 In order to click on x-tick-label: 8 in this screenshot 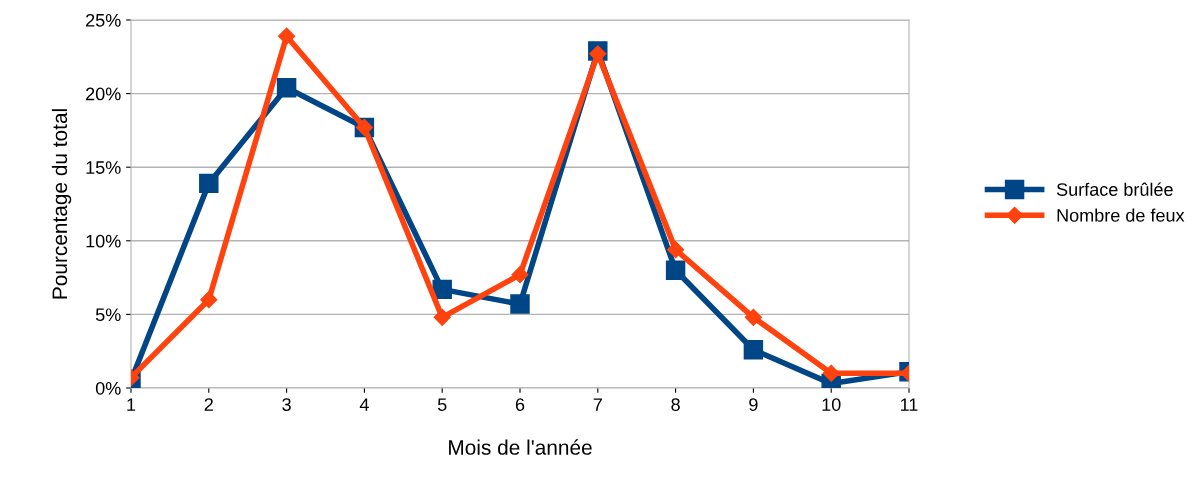, I will do `click(675, 404)`.